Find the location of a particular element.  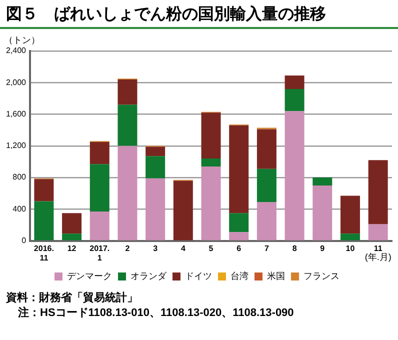

x-tick-label: 7 is located at coordinates (267, 248).